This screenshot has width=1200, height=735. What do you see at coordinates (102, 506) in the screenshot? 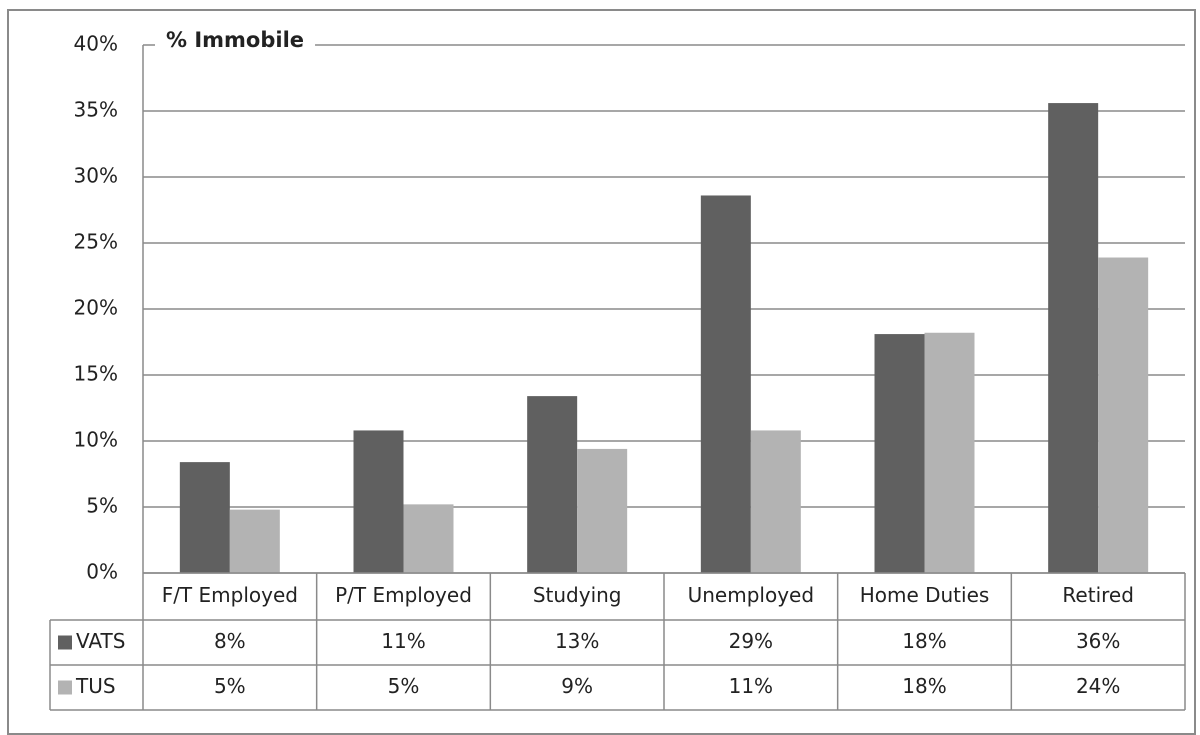
I see `y-tick-label: 5%` at bounding box center [102, 506].